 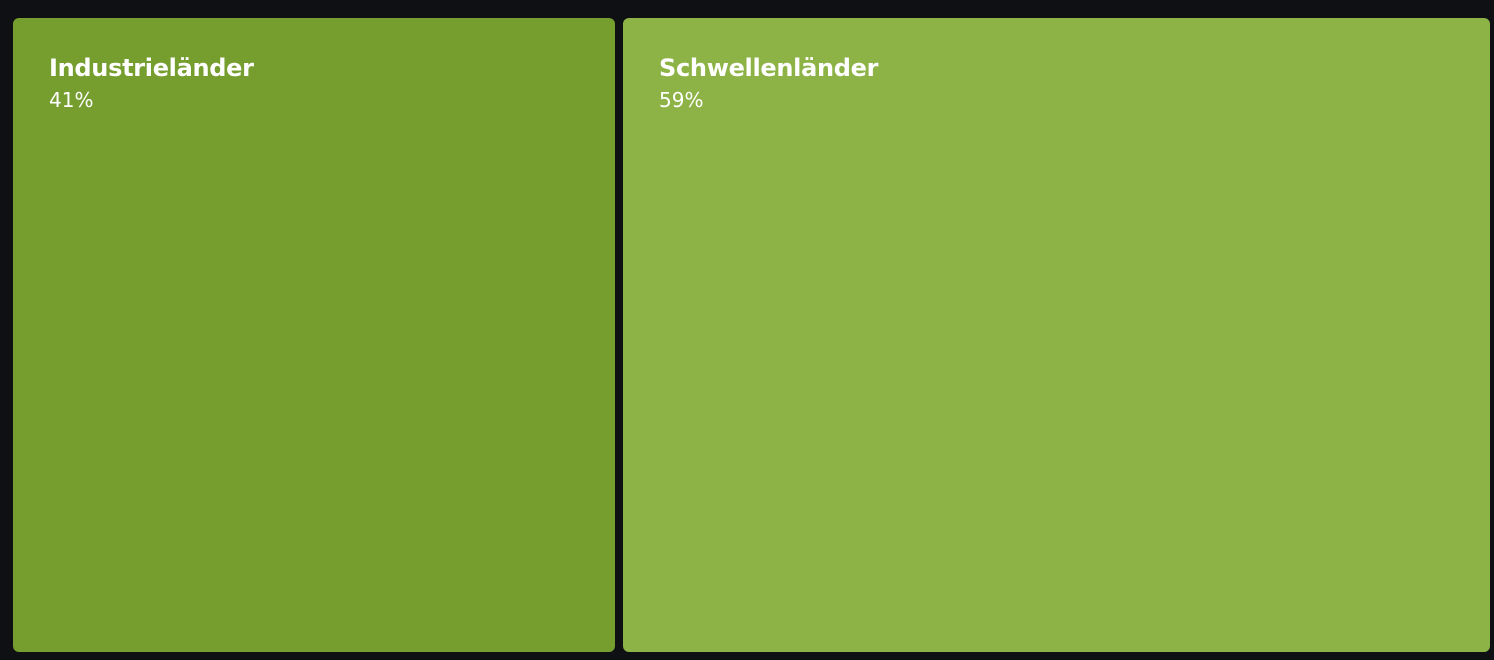 I want to click on tile-value-label: 41%, so click(x=71, y=99).